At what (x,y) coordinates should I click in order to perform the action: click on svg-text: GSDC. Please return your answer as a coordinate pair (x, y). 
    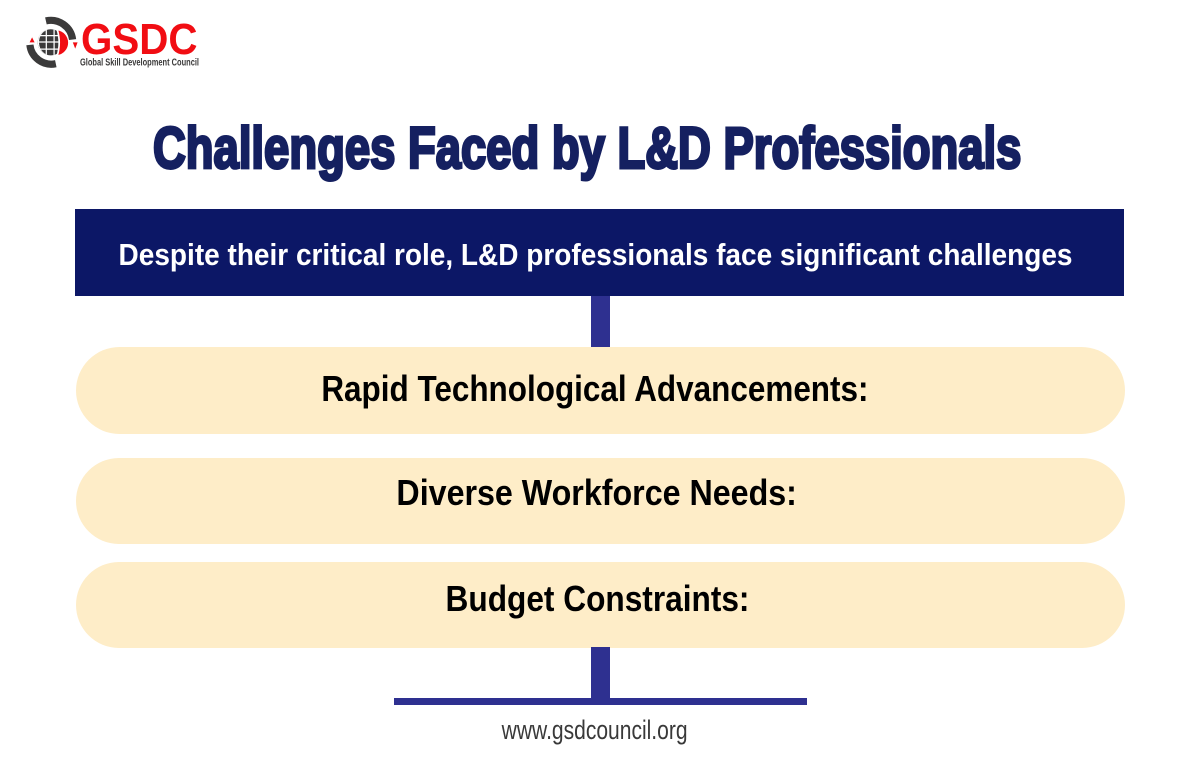
    Looking at the image, I should click on (139, 39).